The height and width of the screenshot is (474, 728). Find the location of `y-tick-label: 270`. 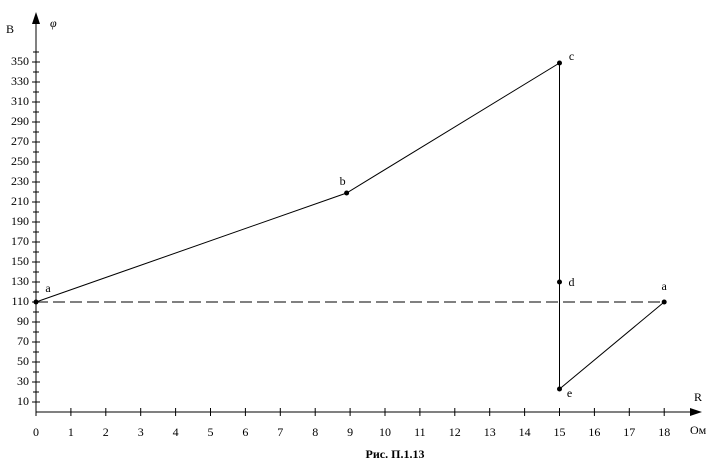

y-tick-label: 270 is located at coordinates (20, 141).